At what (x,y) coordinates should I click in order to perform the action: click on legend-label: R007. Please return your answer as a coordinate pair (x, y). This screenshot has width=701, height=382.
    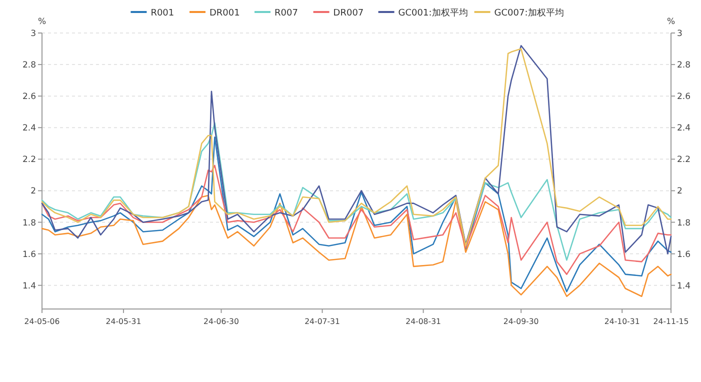
    Looking at the image, I should click on (286, 13).